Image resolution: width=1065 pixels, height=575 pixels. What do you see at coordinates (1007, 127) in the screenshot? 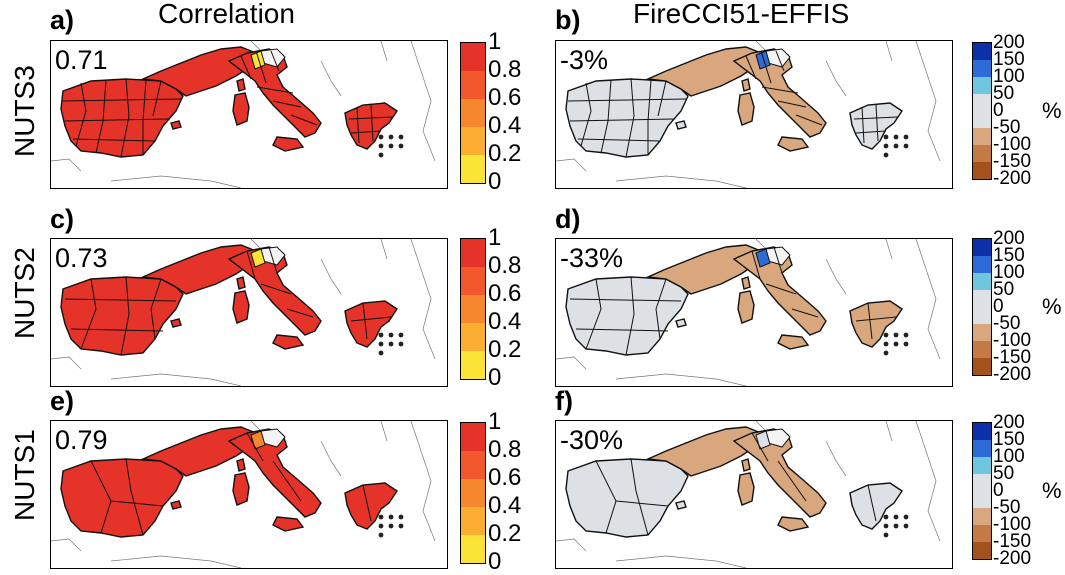
I see `colorbar-tick-label: -50` at bounding box center [1007, 127].